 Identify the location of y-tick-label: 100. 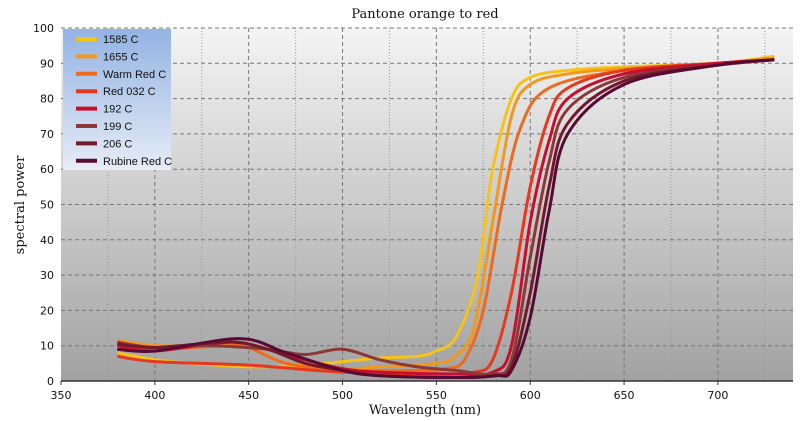
(43, 28).